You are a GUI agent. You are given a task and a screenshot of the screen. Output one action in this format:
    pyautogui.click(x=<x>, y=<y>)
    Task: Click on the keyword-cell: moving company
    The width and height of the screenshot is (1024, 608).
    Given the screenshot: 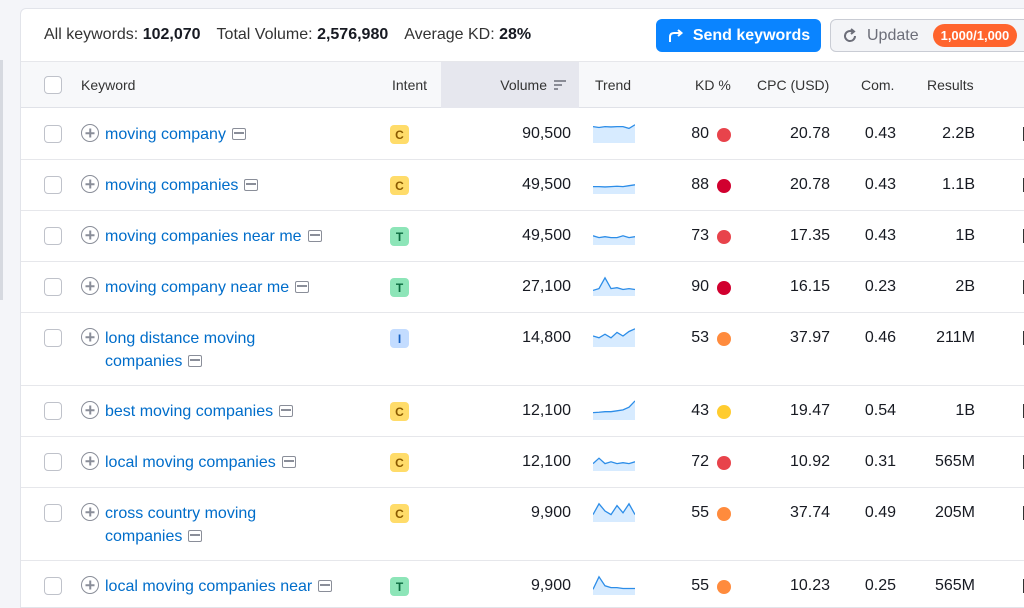 What is the action you would take?
    pyautogui.click(x=216, y=134)
    